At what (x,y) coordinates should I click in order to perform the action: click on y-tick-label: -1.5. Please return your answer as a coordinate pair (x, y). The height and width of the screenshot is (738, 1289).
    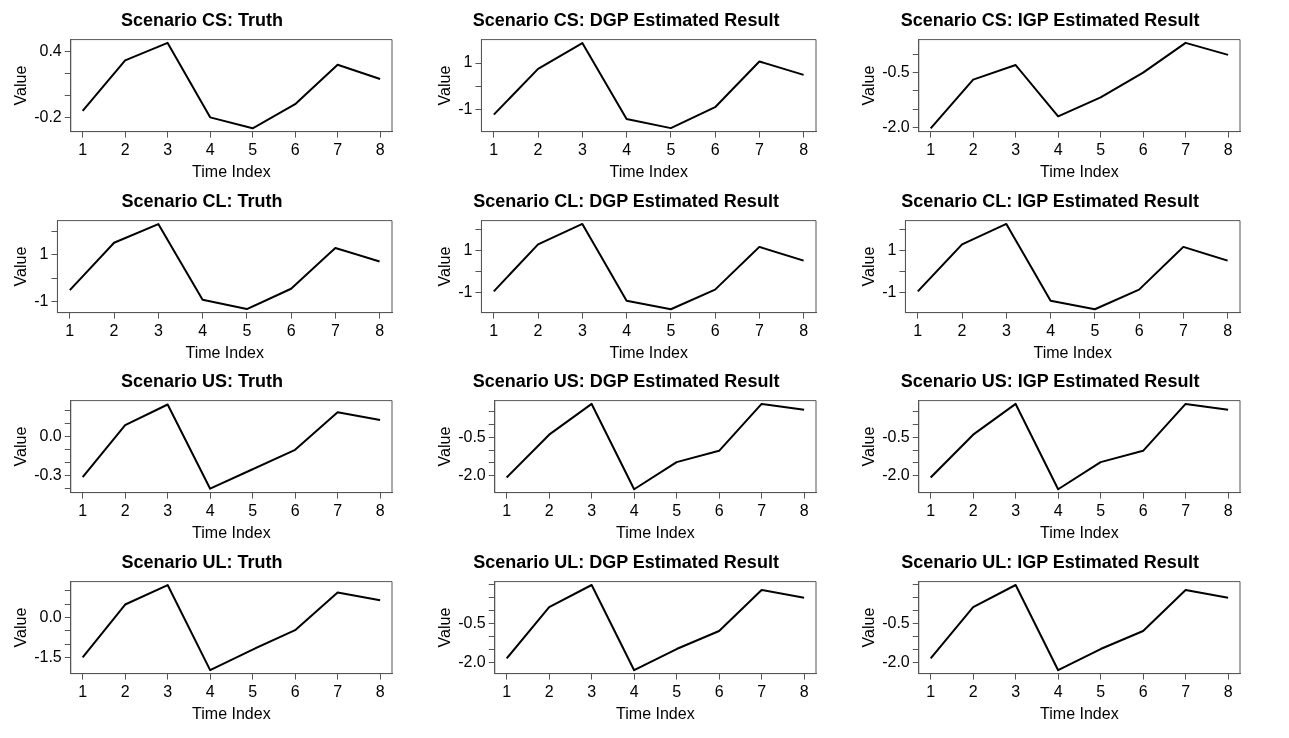
    Looking at the image, I should click on (48, 656).